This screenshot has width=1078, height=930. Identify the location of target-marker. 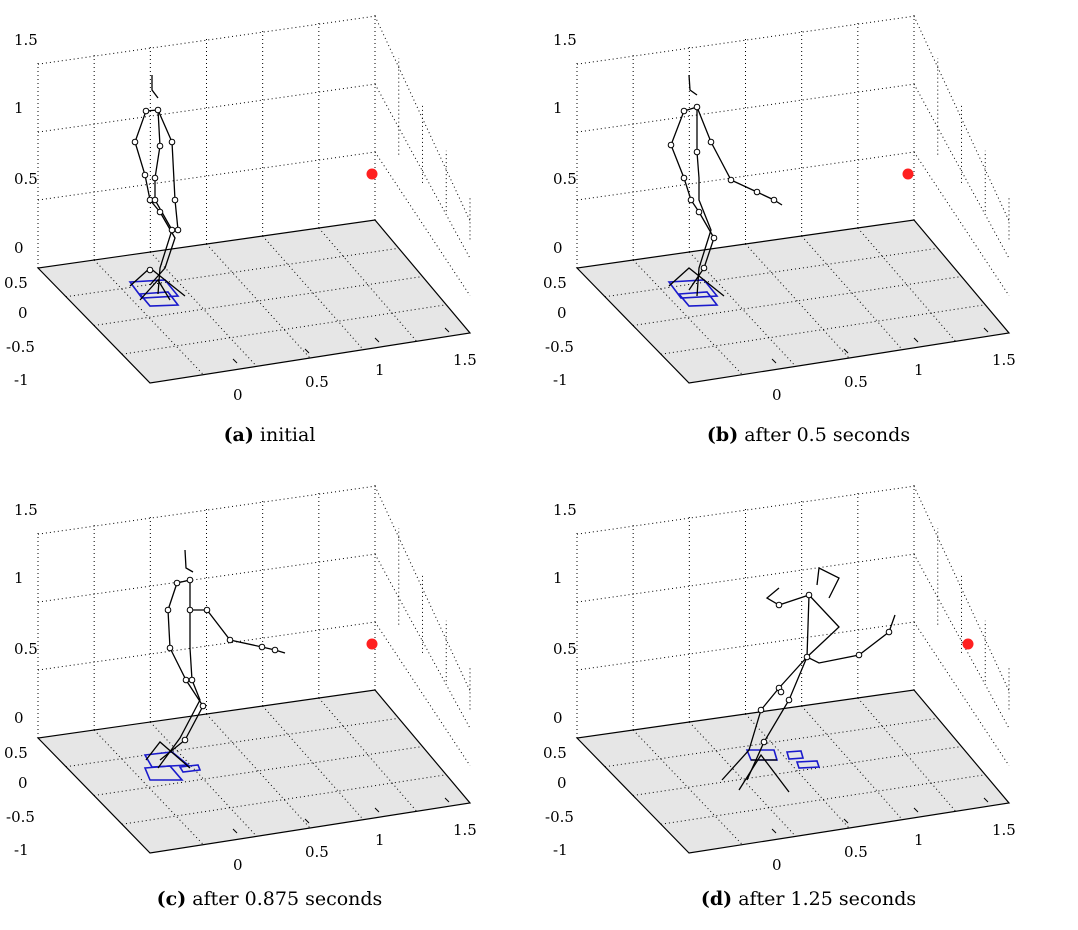
(372, 644).